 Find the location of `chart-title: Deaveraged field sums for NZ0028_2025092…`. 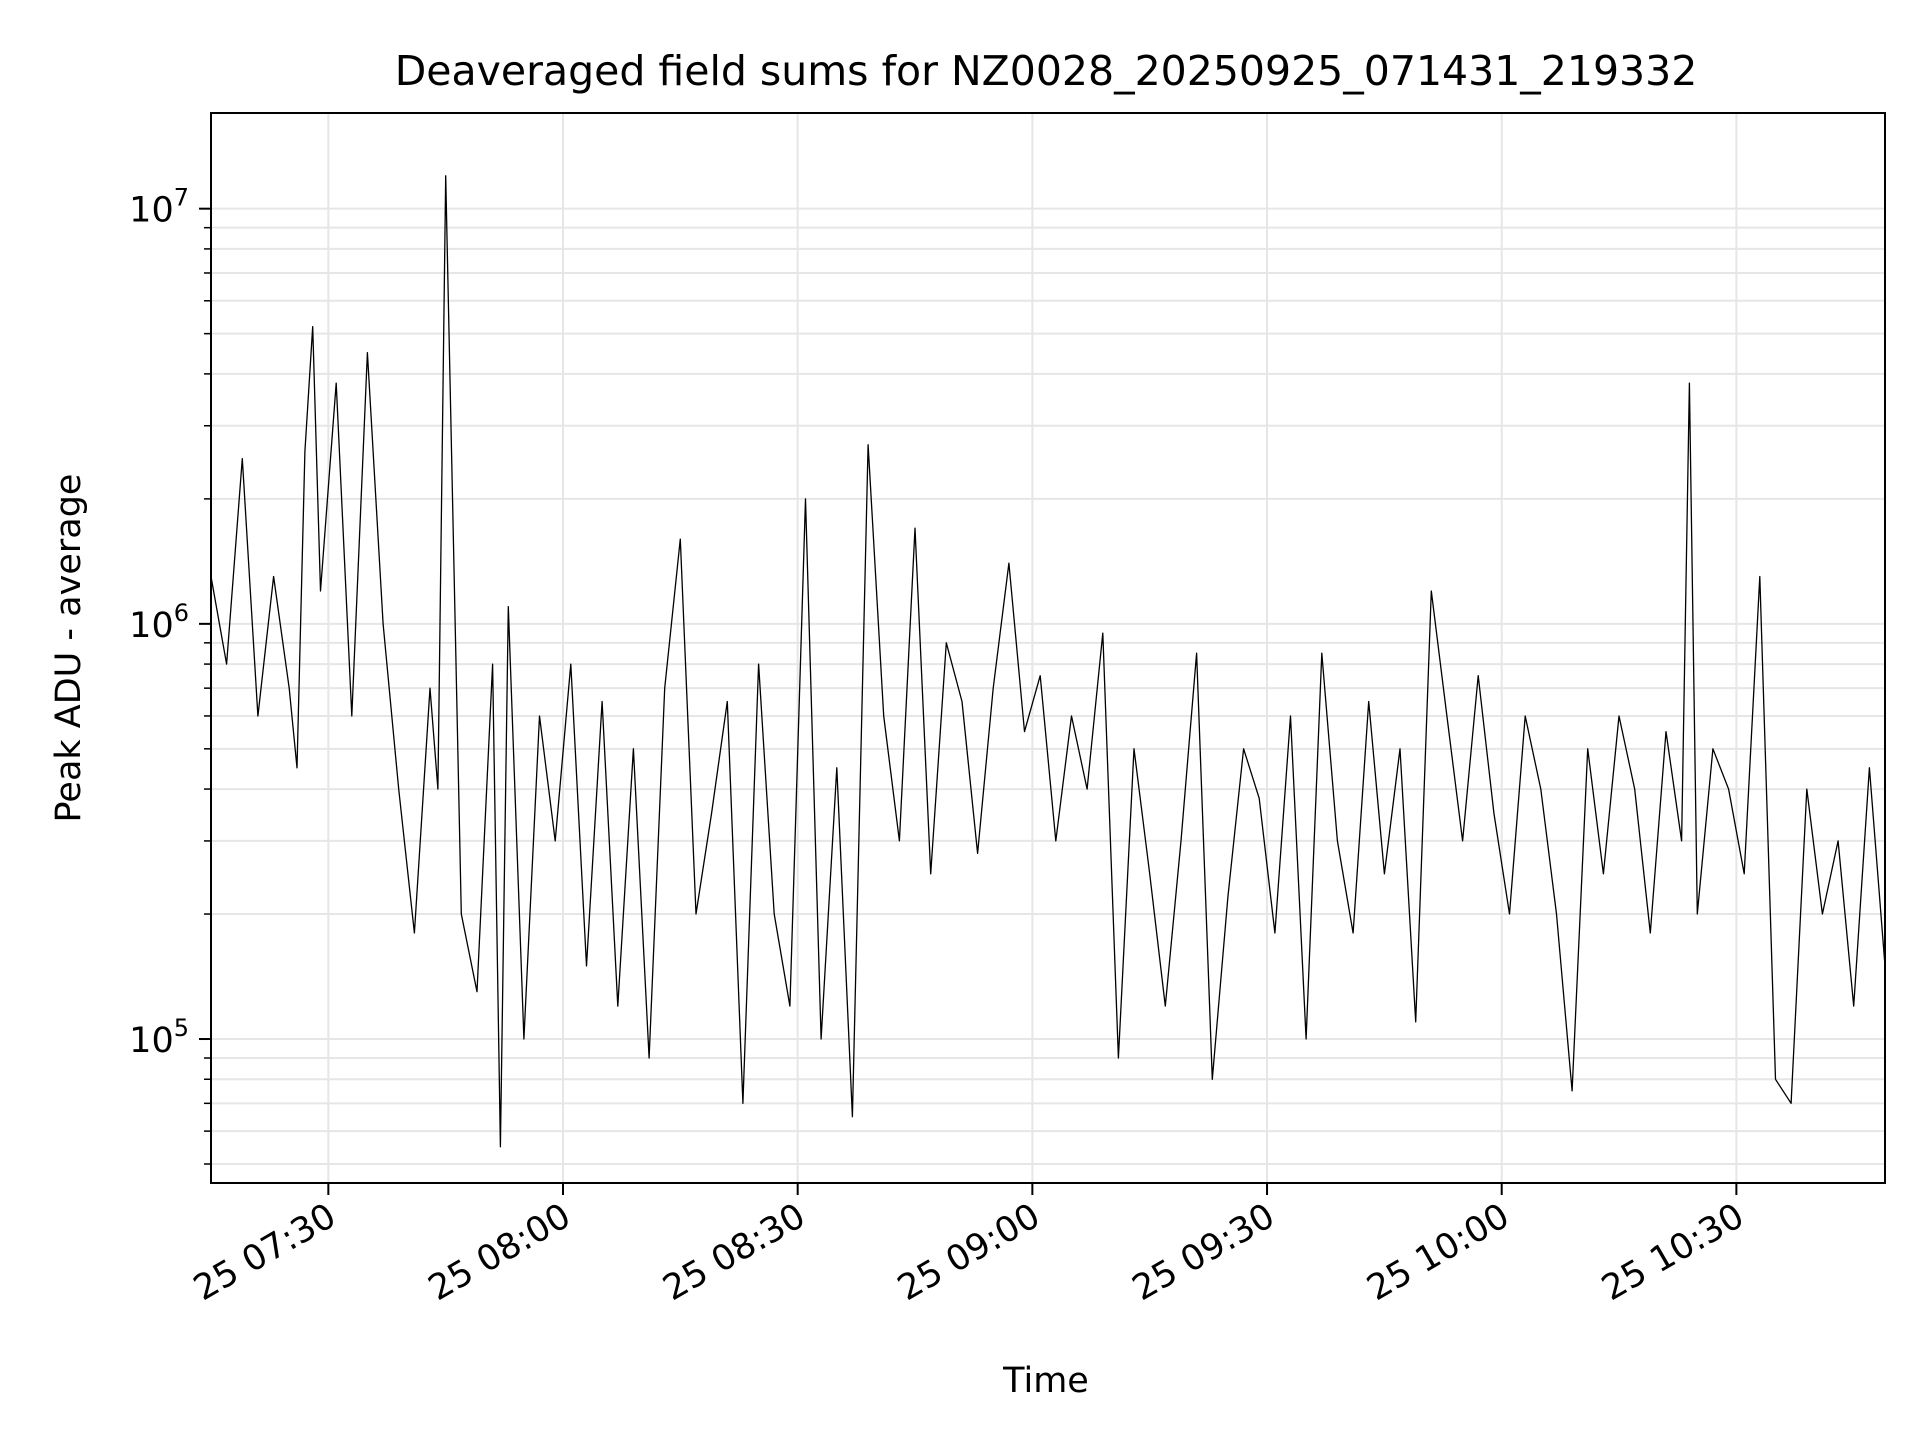

chart-title: Deaveraged field sums for NZ0028_2025092… is located at coordinates (1046, 71).